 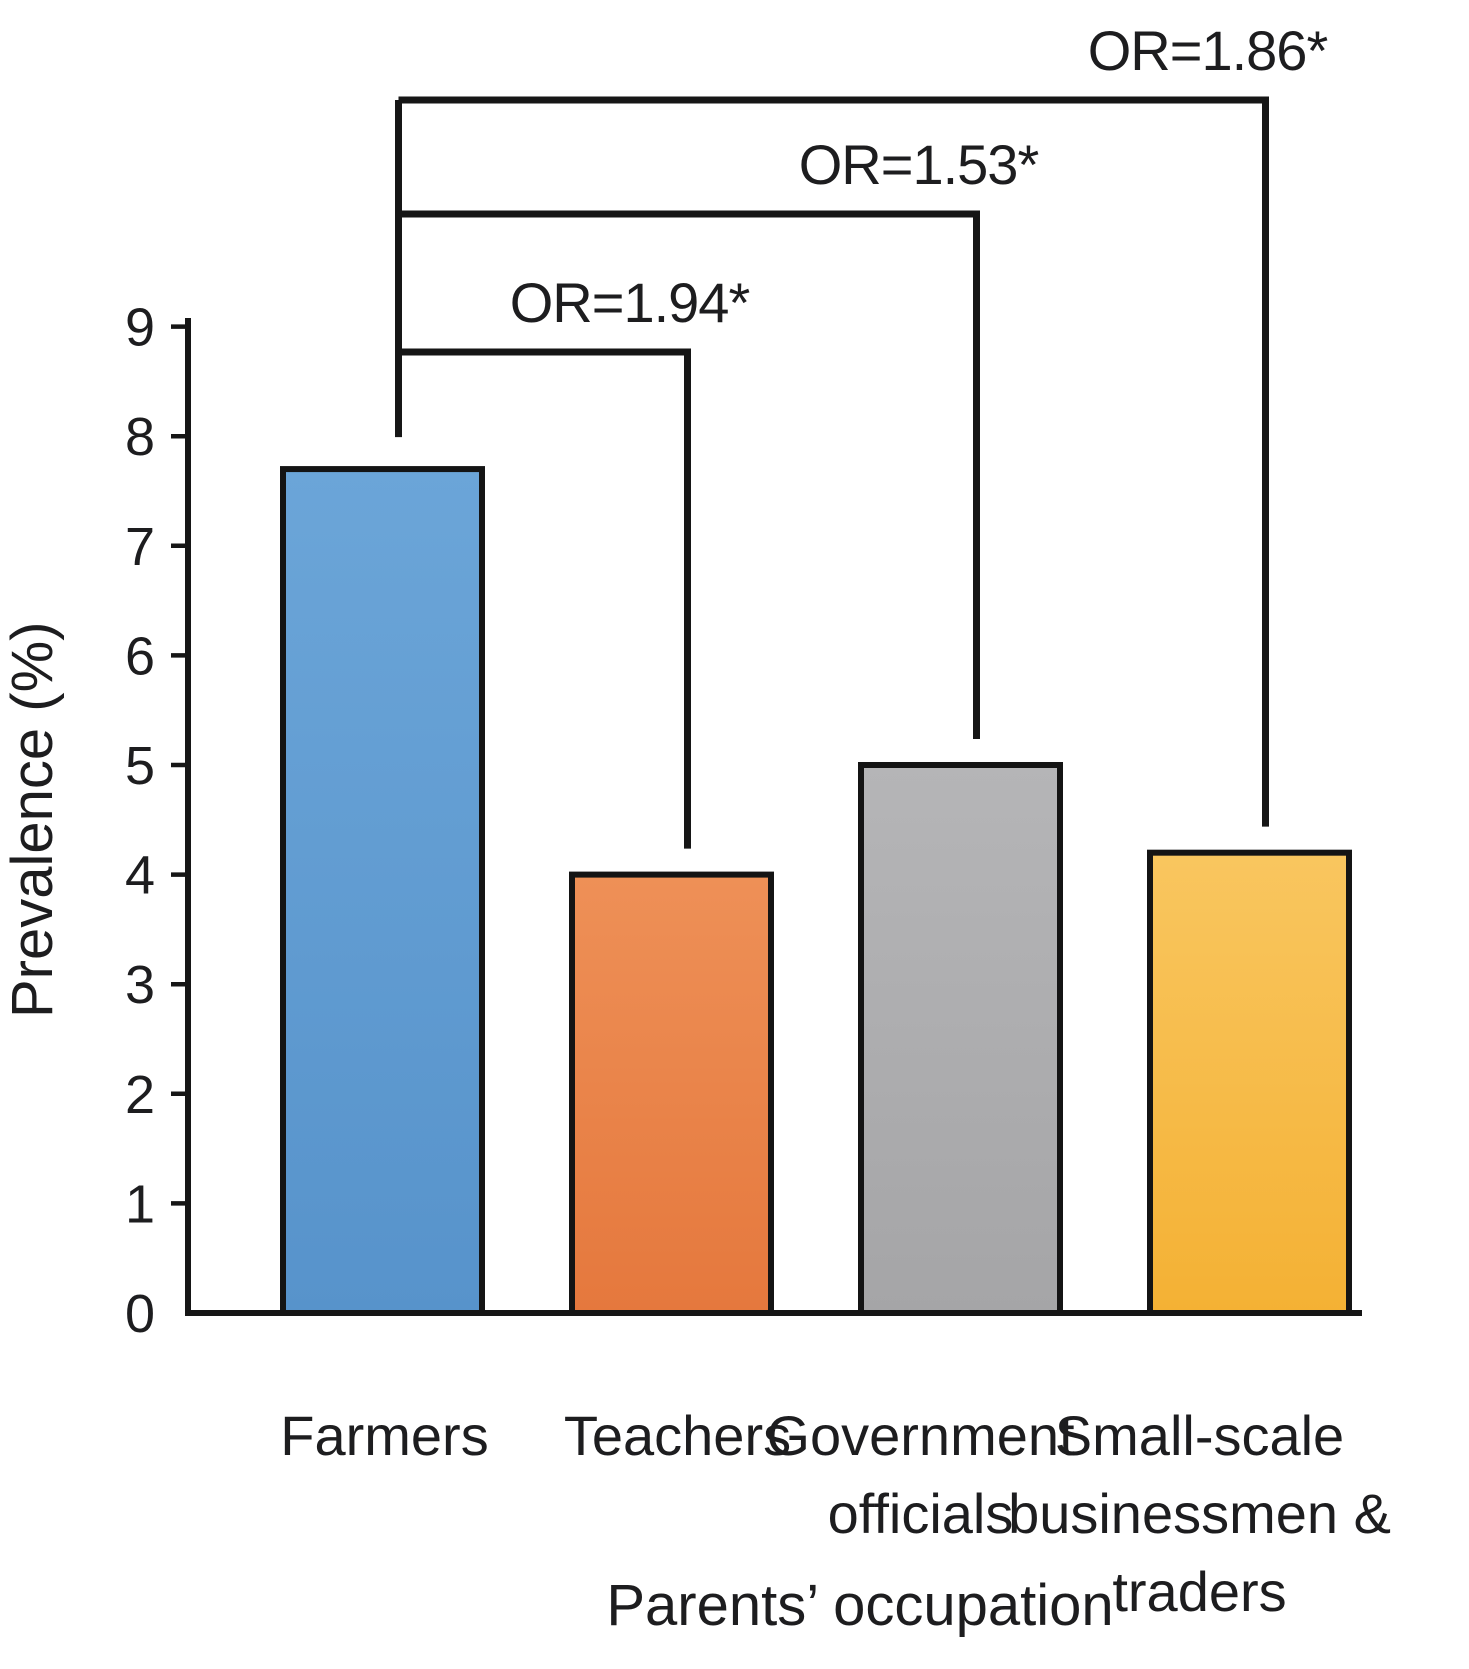 I want to click on bar-teachers, so click(x=671, y=1093).